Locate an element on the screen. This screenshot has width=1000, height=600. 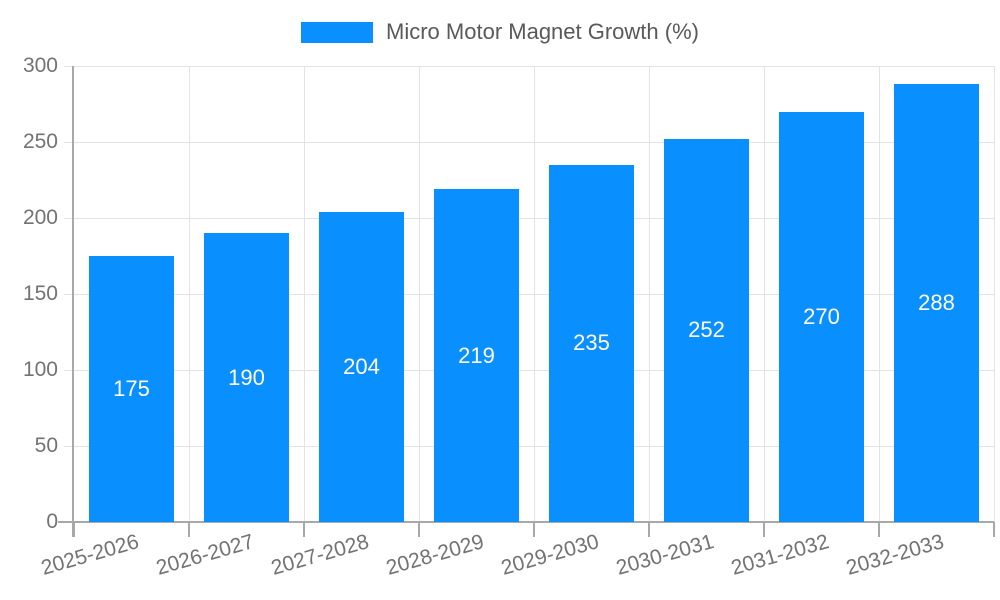
y-tick-label: 50 is located at coordinates (46, 445).